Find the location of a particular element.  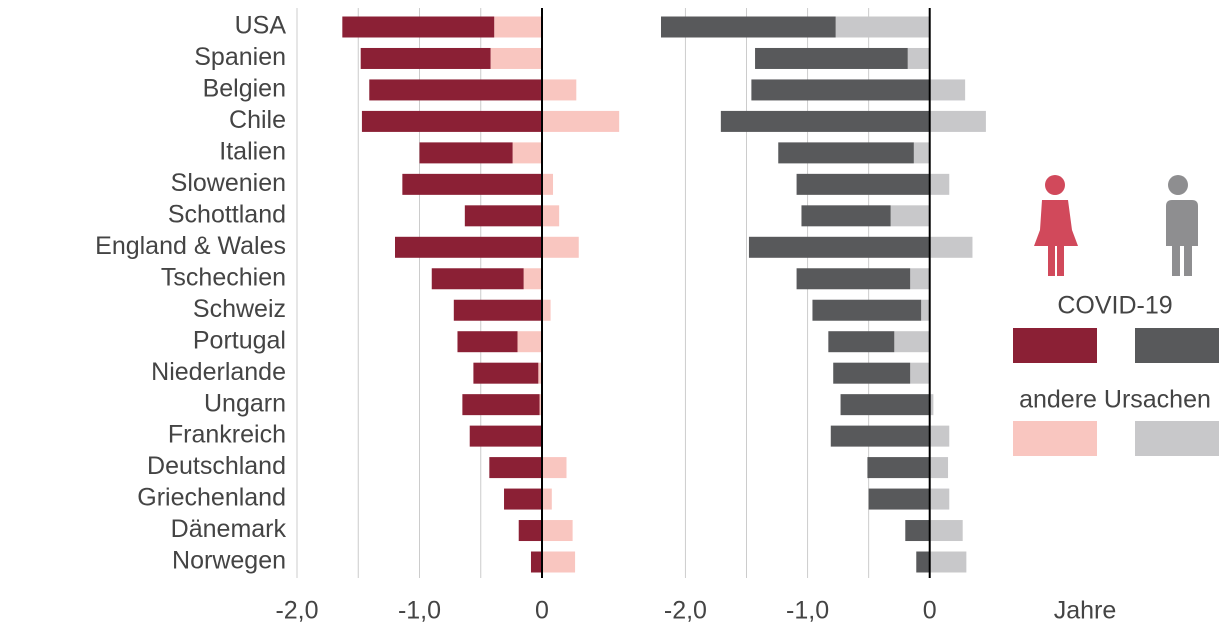

x-axis-label: Jahre is located at coordinates (1085, 611).